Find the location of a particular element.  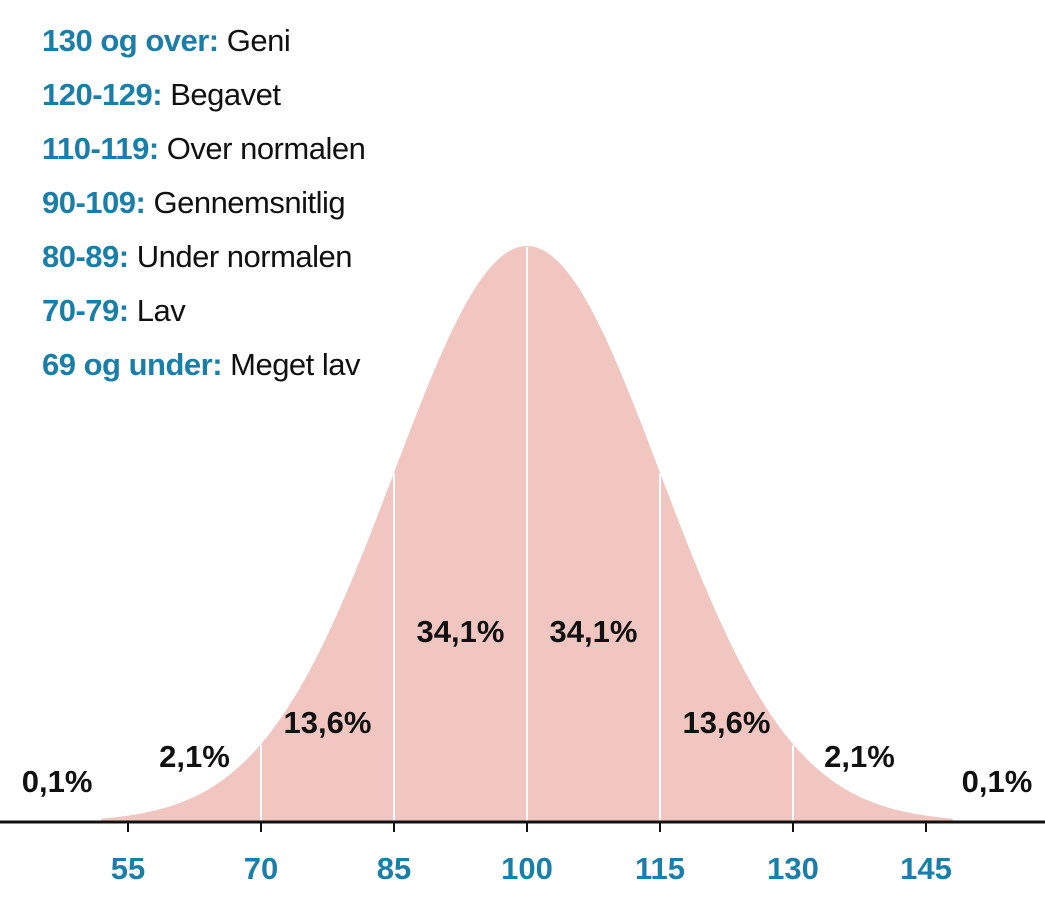

x-tick-label: 100 is located at coordinates (527, 868).